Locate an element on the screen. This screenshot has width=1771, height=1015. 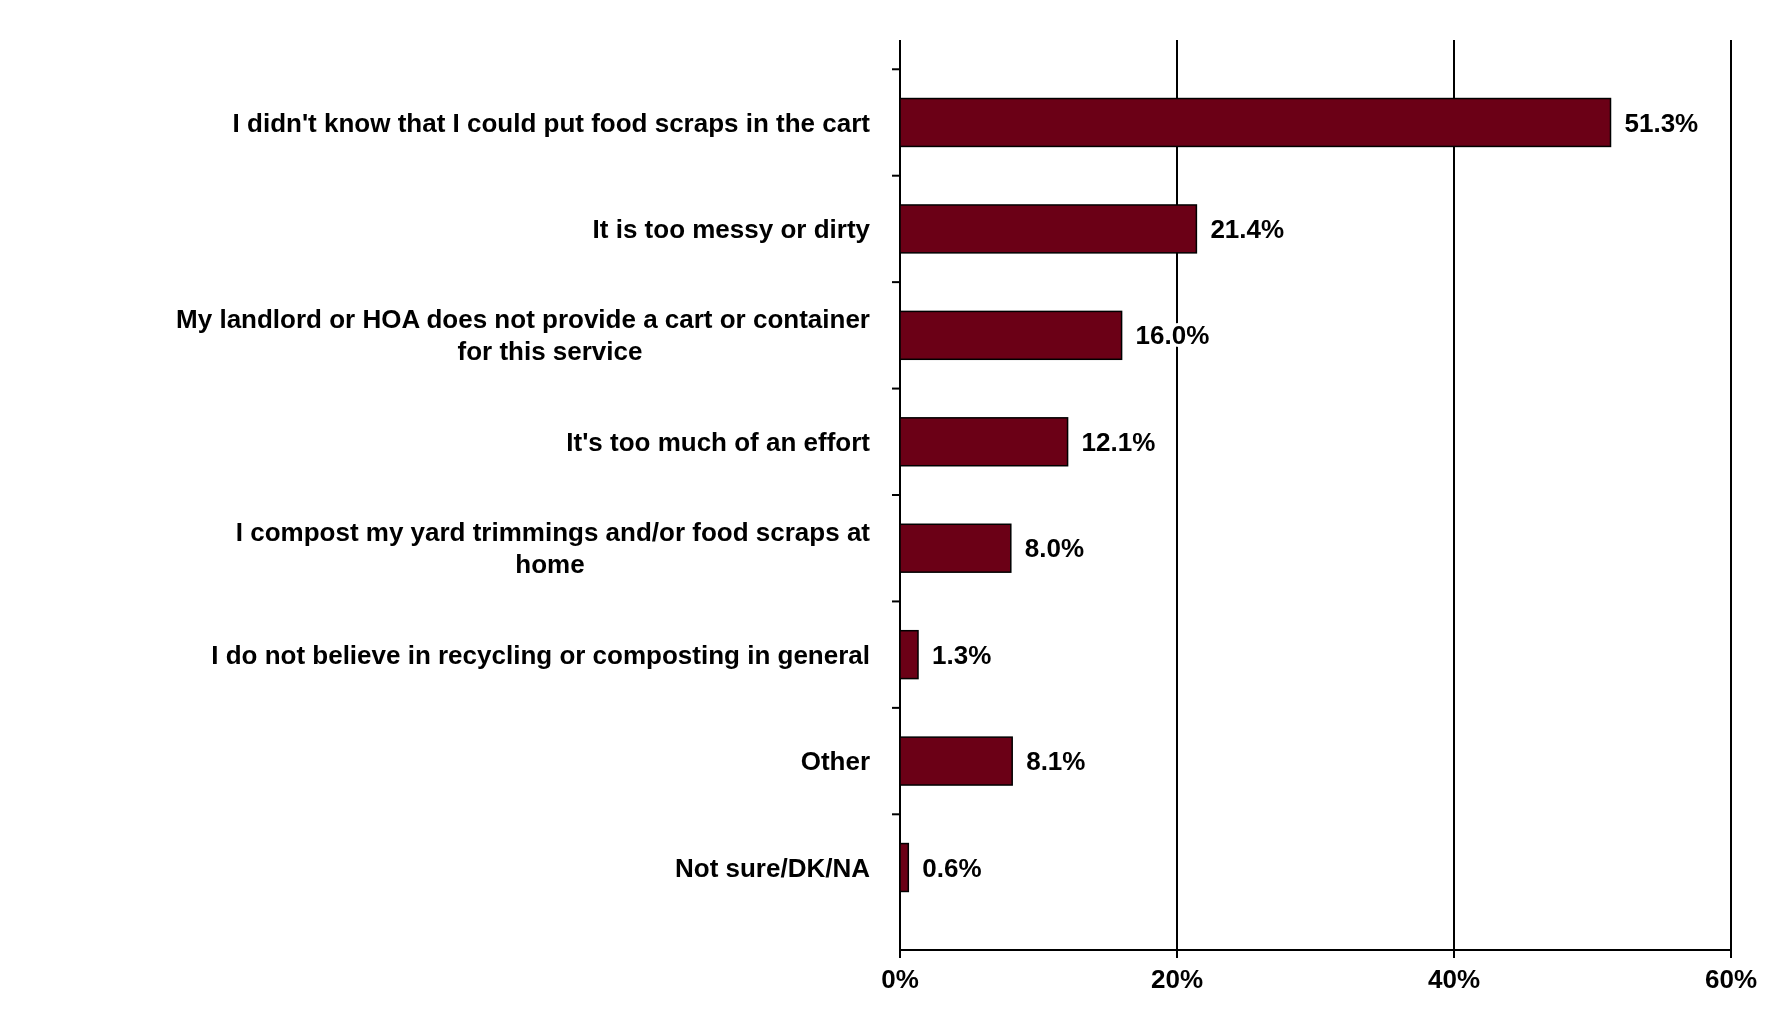
x-tick-label: 0% is located at coordinates (900, 979).